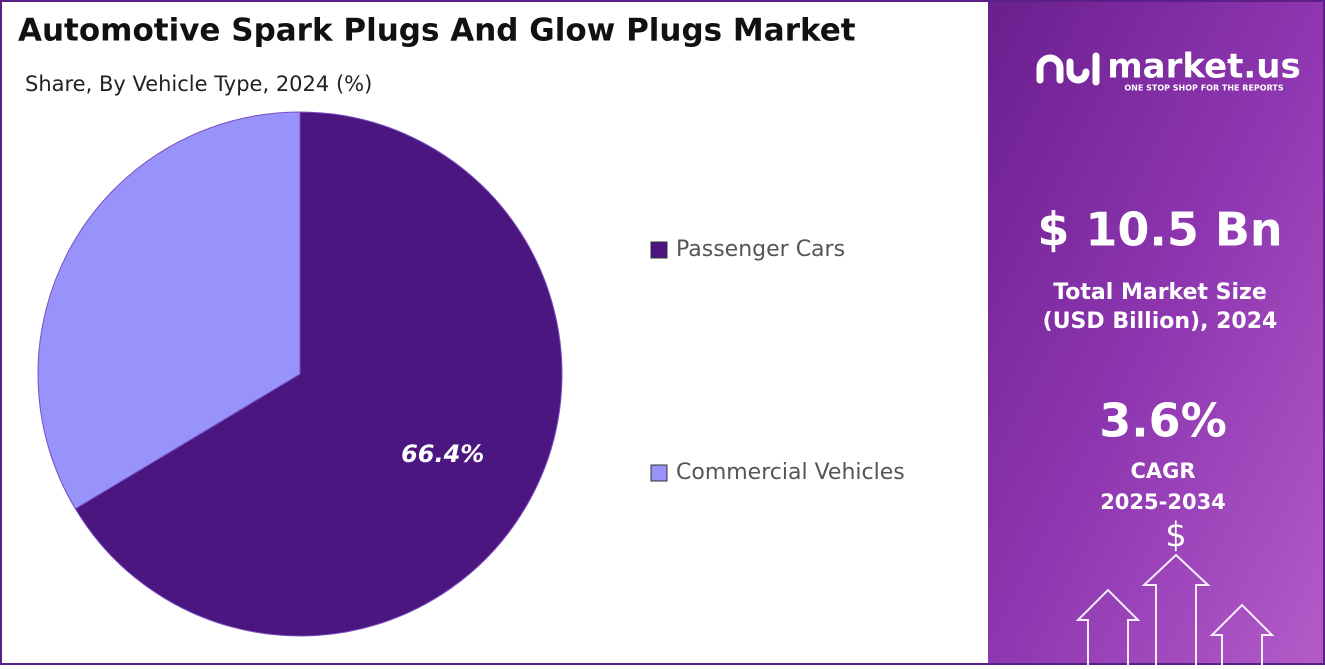 This screenshot has width=1325, height=669. What do you see at coordinates (169, 310) in the screenshot?
I see `pie-slice` at bounding box center [169, 310].